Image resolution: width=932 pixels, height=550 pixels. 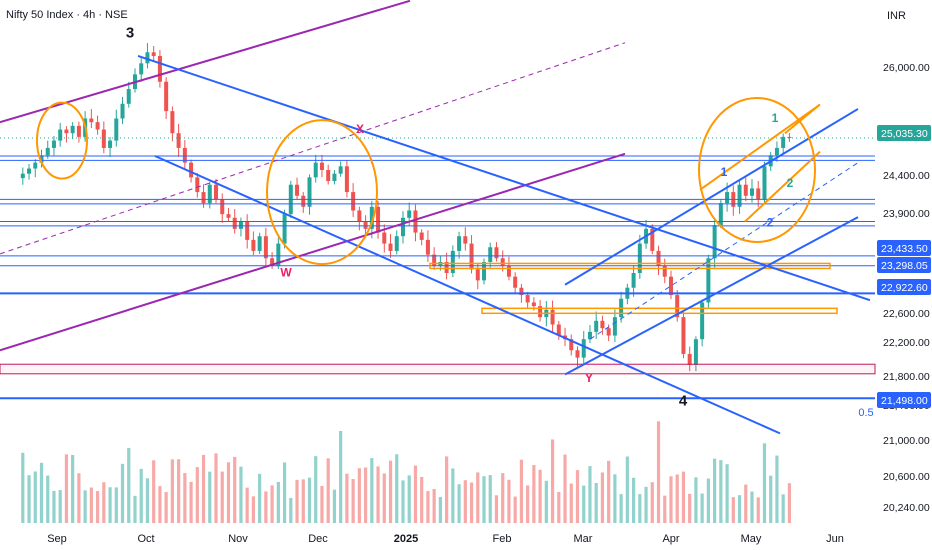 I want to click on blue-upchannel-lower, so click(x=711, y=296).